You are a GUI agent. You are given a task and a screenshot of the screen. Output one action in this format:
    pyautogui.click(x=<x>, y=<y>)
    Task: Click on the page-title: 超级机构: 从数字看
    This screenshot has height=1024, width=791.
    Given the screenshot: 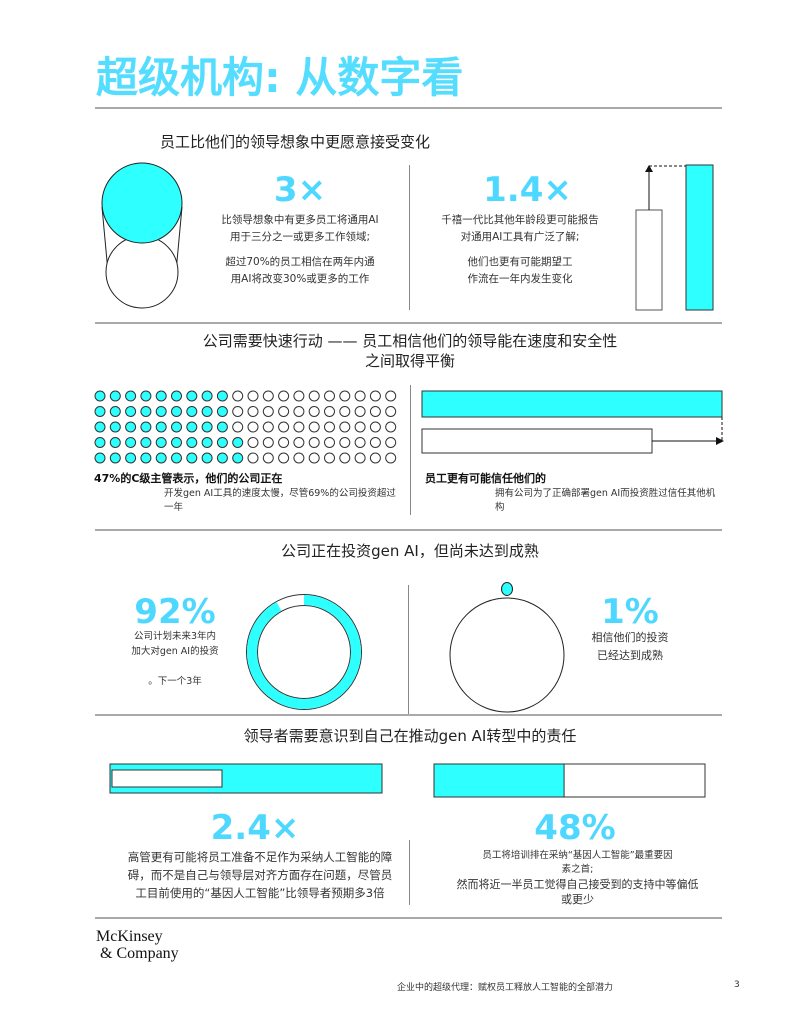 What is the action you would take?
    pyautogui.click(x=280, y=77)
    